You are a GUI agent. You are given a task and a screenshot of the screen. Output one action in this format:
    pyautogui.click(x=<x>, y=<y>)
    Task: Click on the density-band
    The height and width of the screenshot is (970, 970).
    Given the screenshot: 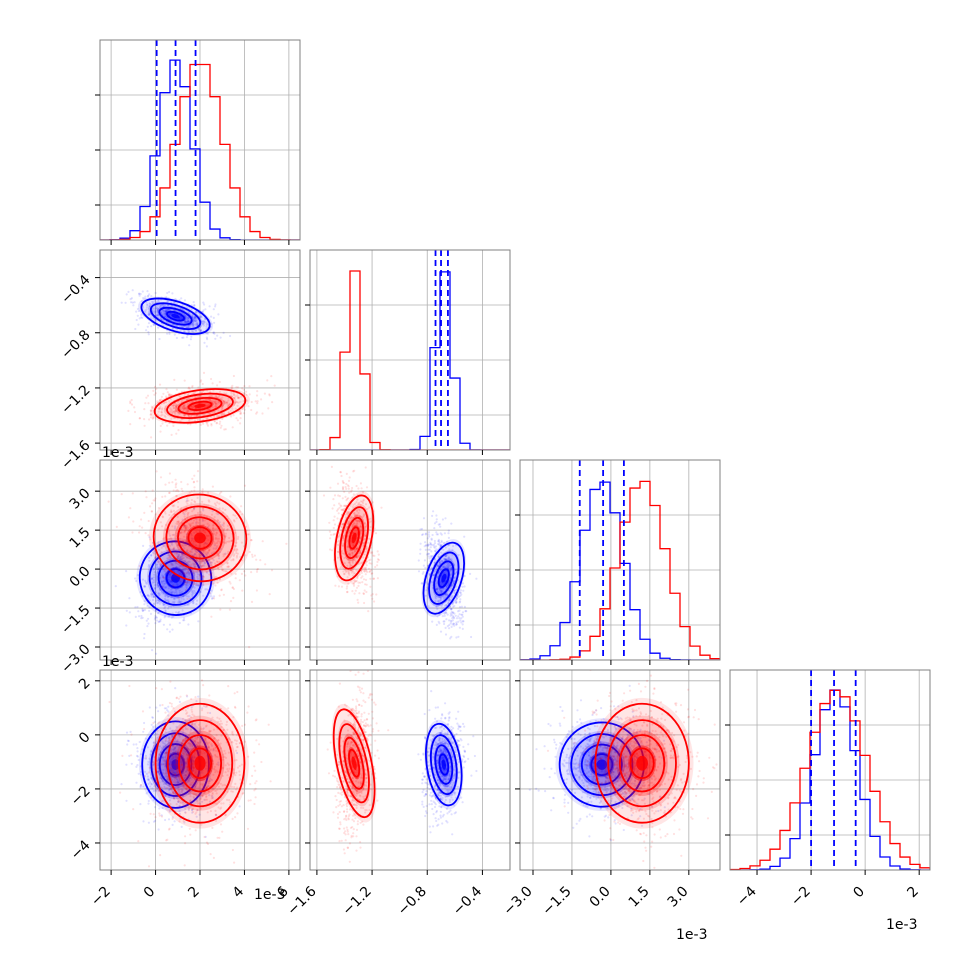 What is the action you would take?
    pyautogui.click(x=200, y=405)
    